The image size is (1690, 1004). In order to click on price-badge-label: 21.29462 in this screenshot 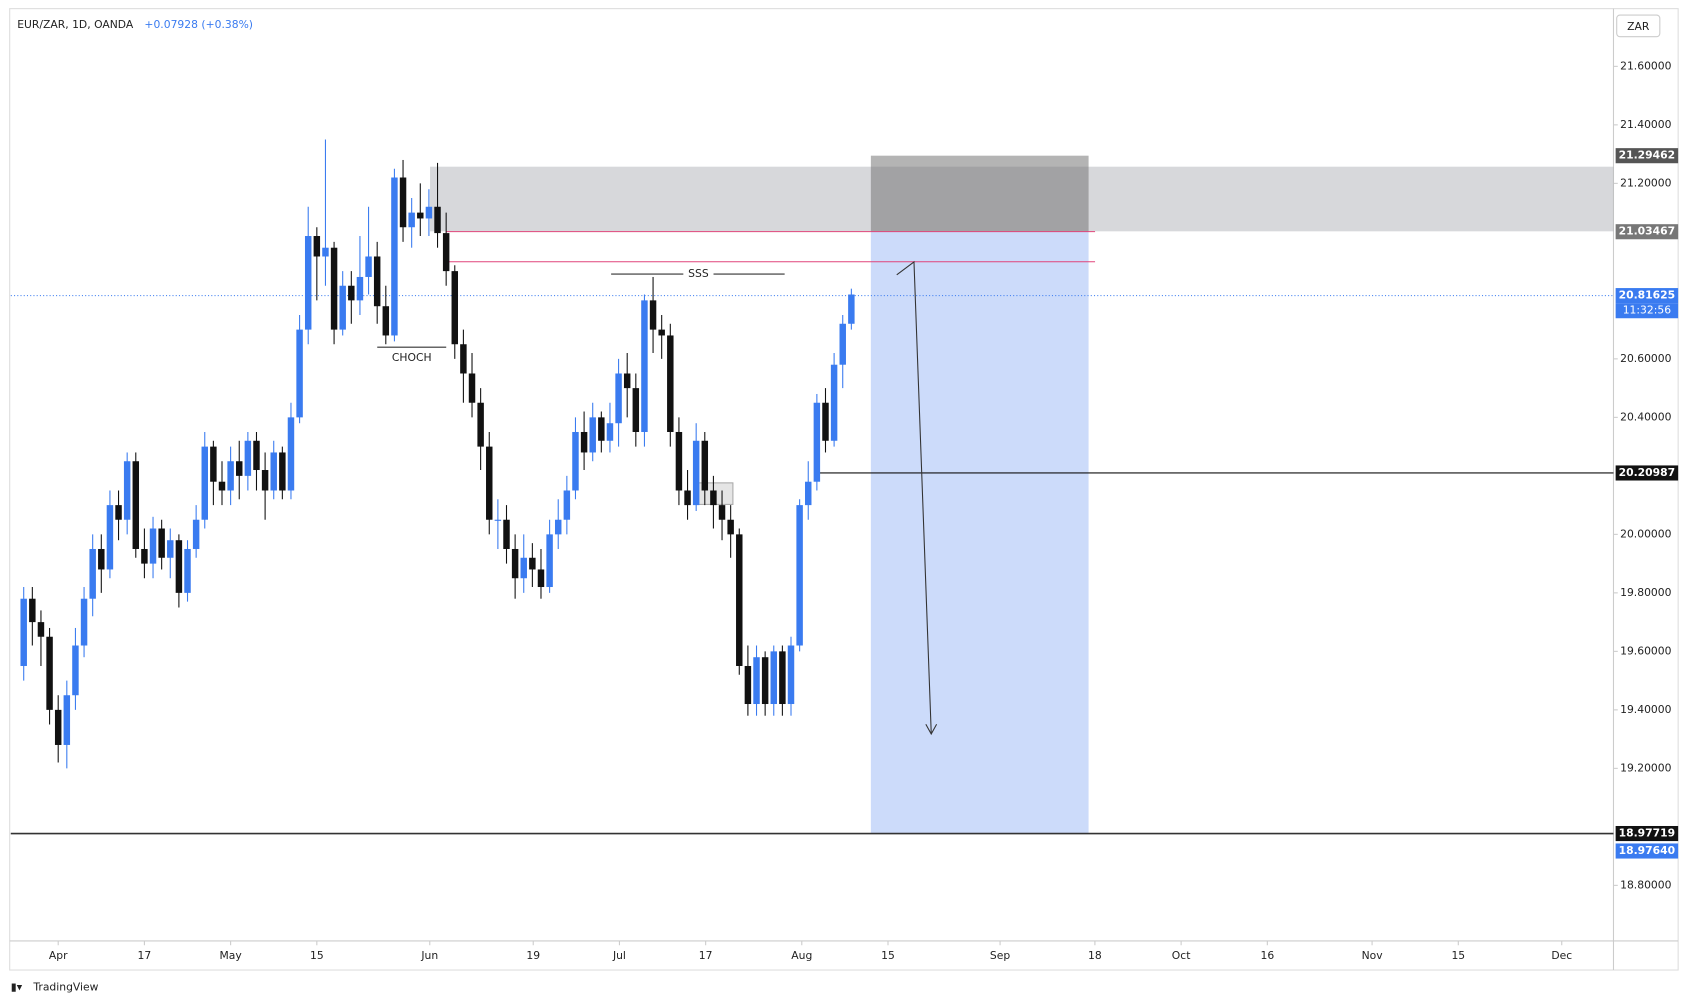, I will do `click(1647, 155)`.